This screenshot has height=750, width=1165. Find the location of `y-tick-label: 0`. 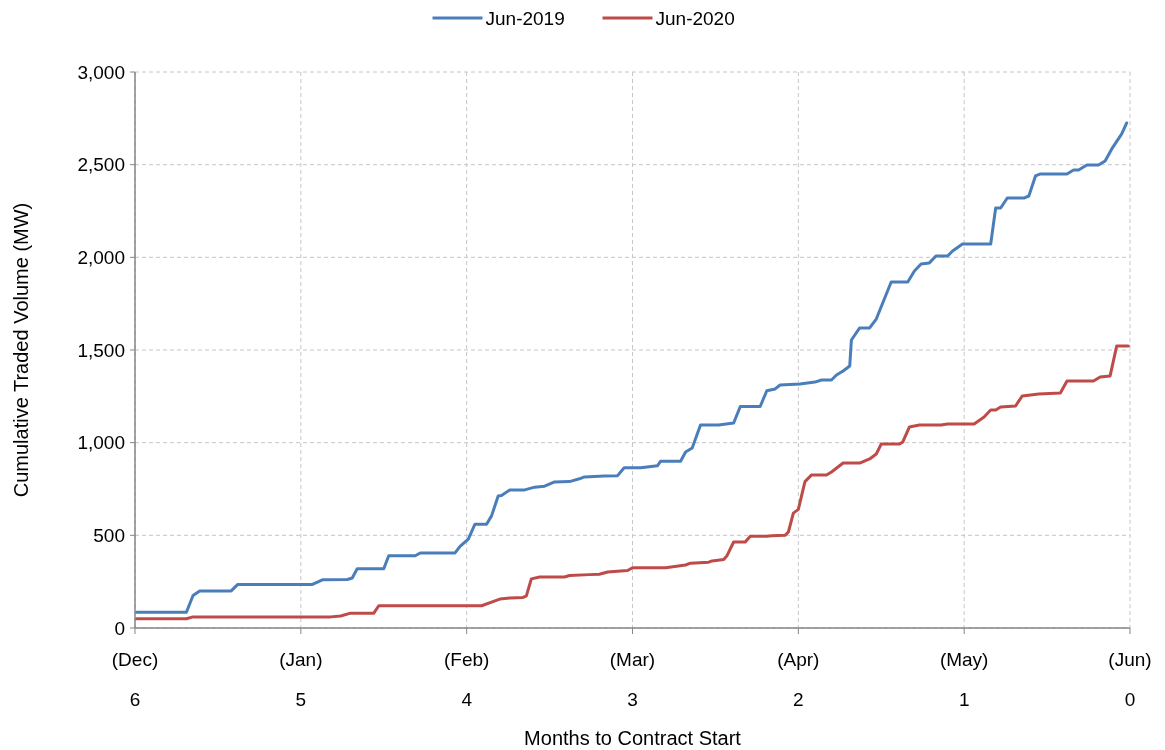

y-tick-label: 0 is located at coordinates (119, 628).